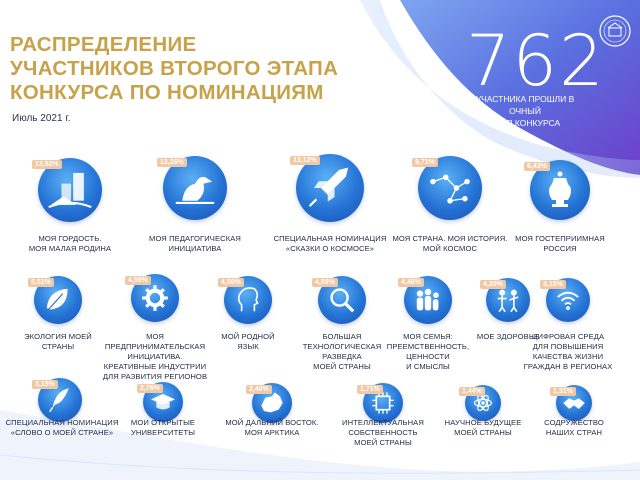 The image size is (640, 480). I want to click on nomination-label: МОЕ ЗДОРОВЬЕ, so click(508, 337).